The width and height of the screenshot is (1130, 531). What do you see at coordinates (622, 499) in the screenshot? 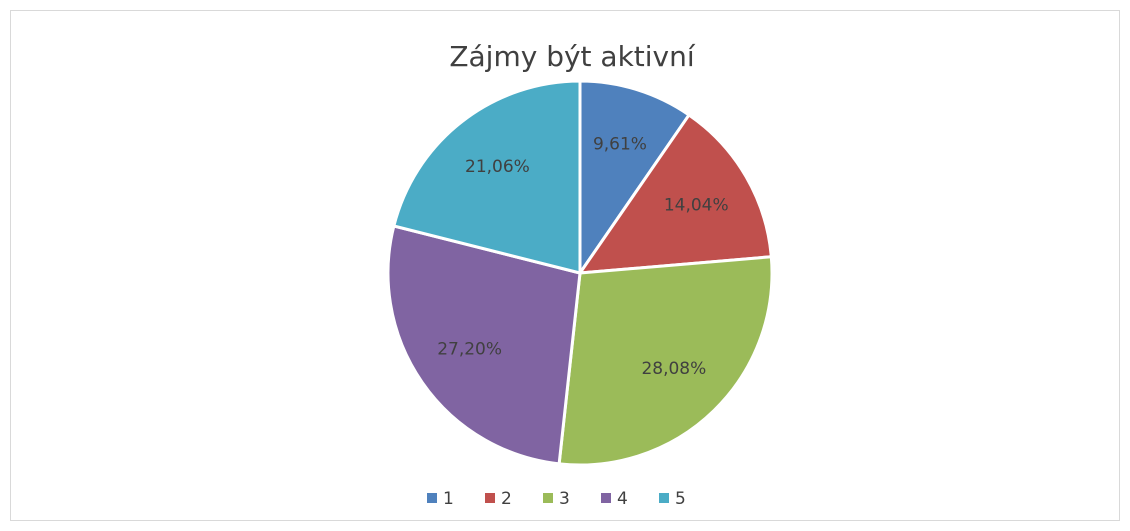
I see `legend-label: 4` at bounding box center [622, 499].